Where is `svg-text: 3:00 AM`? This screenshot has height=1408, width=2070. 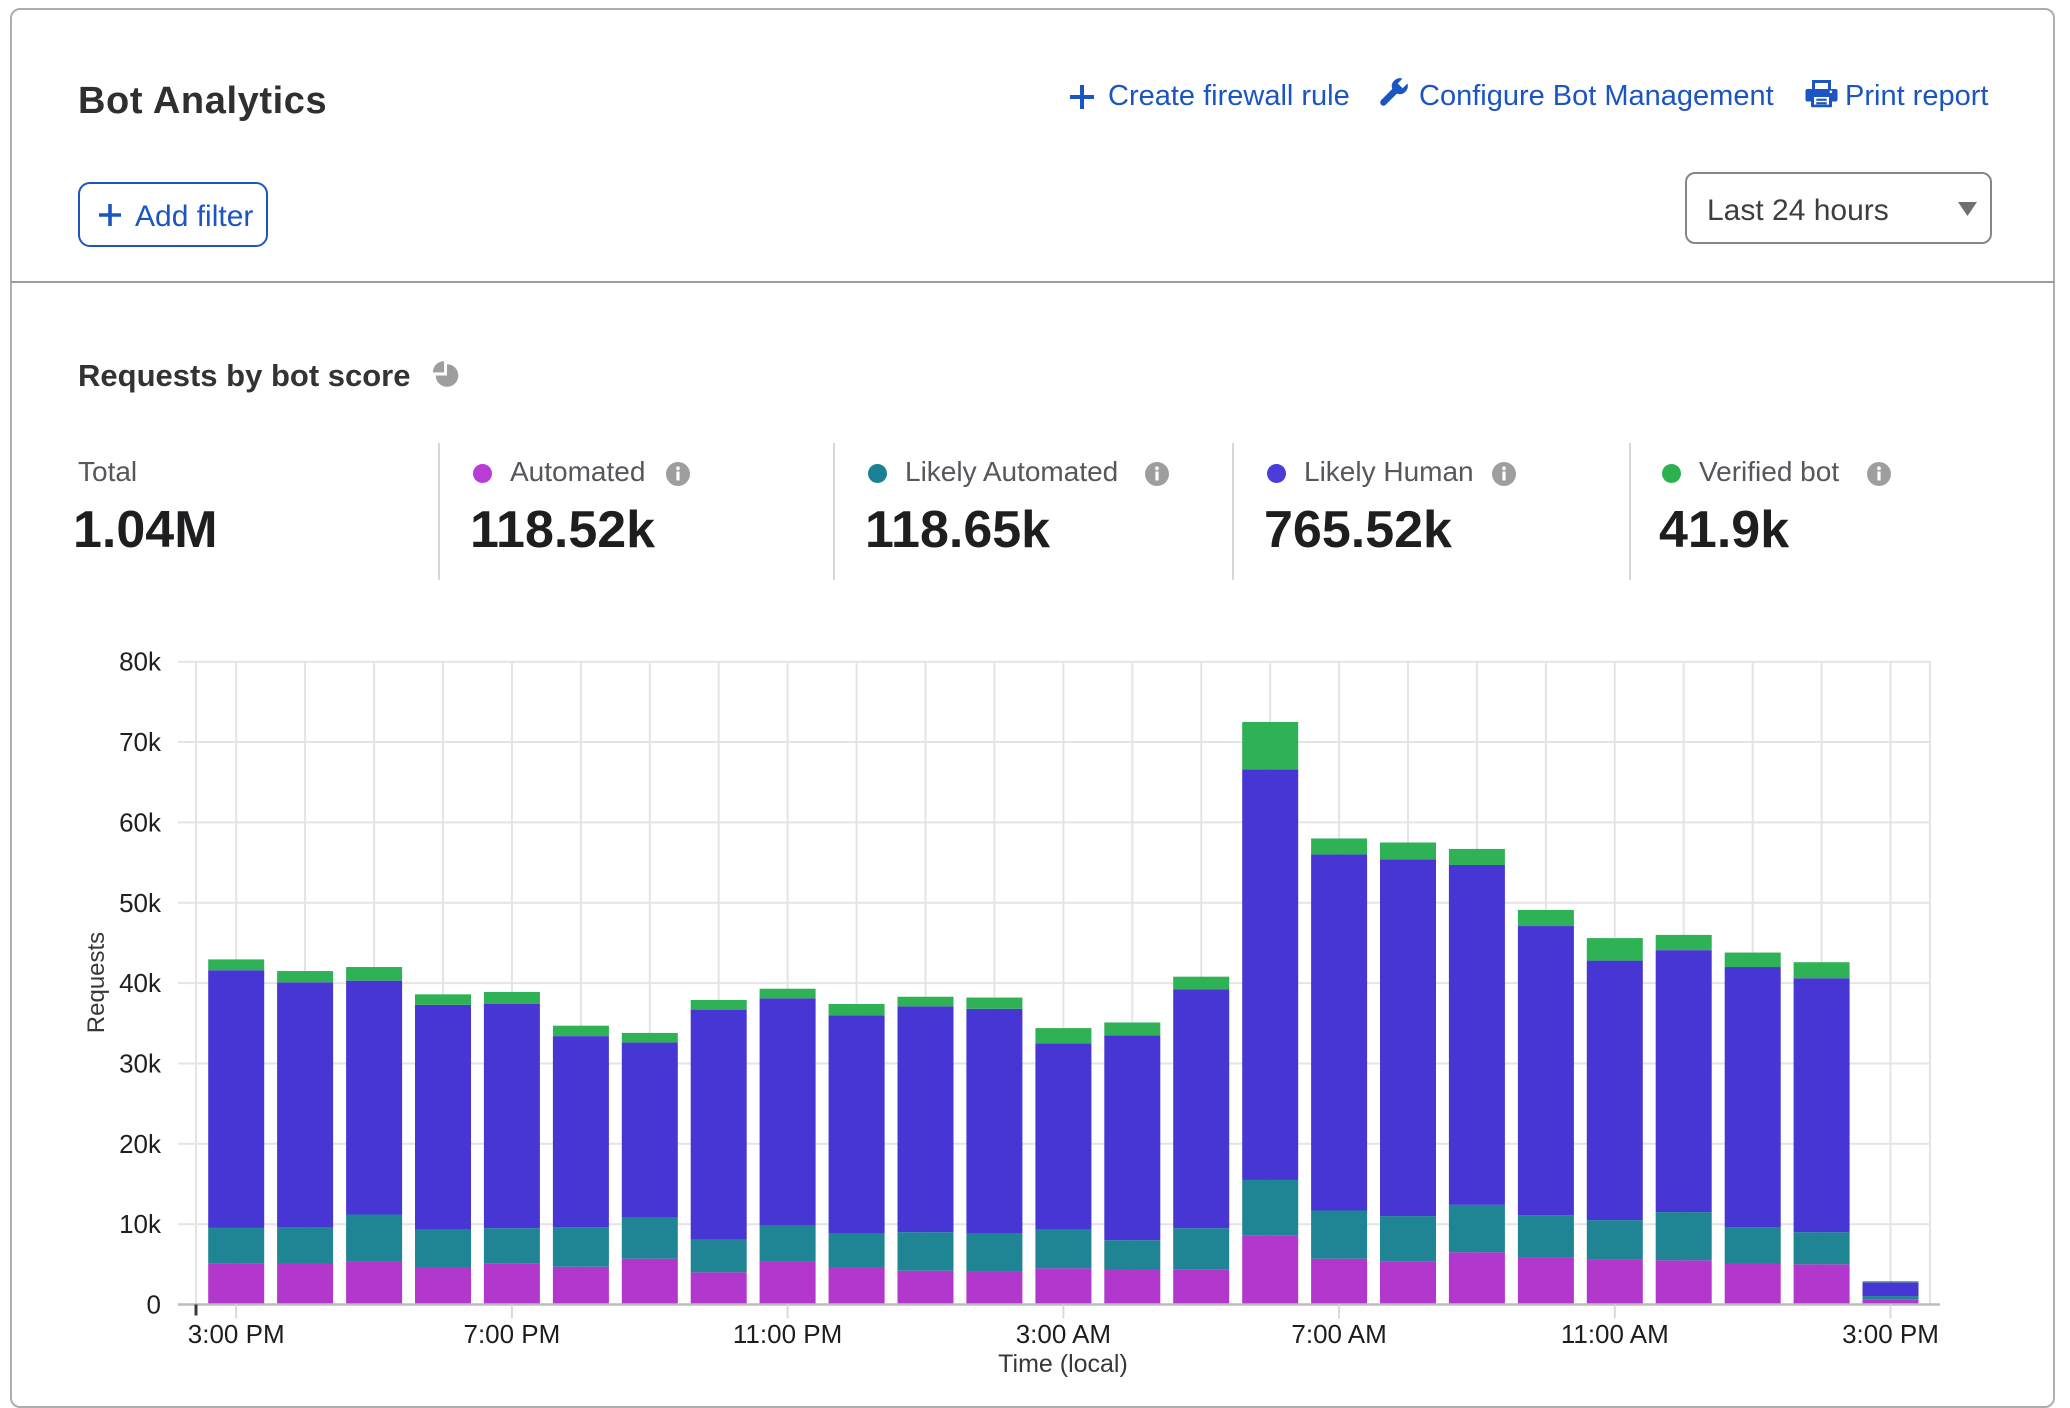
svg-text: 3:00 AM is located at coordinates (1063, 1334).